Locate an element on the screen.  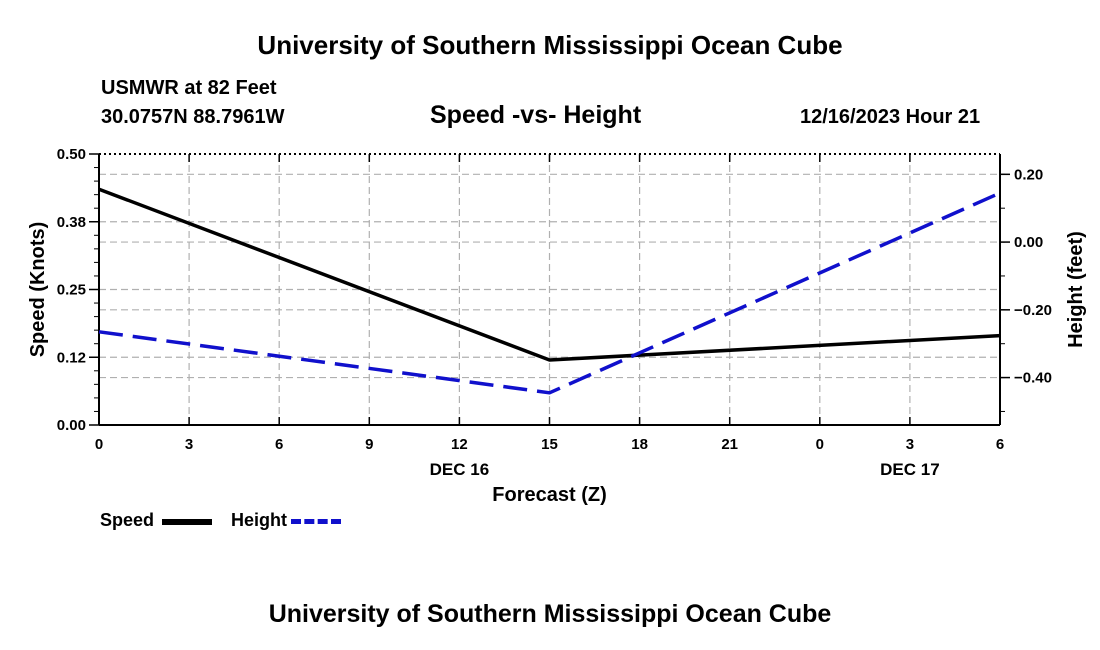
y-tick-label: 0.38 is located at coordinates (71, 222).